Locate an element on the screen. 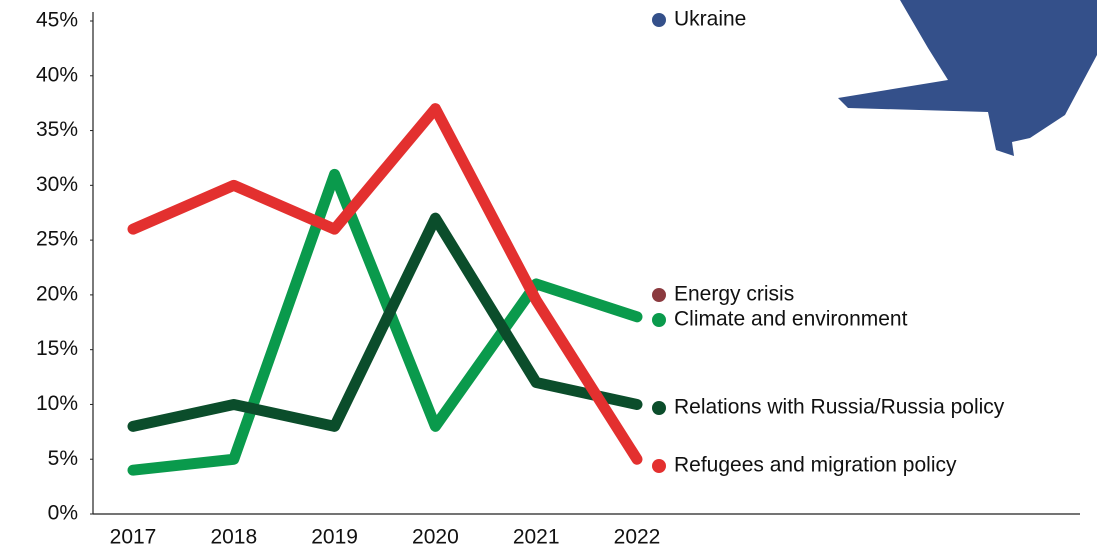 This screenshot has height=549, width=1097. y-tick-label: 45% is located at coordinates (57, 20).